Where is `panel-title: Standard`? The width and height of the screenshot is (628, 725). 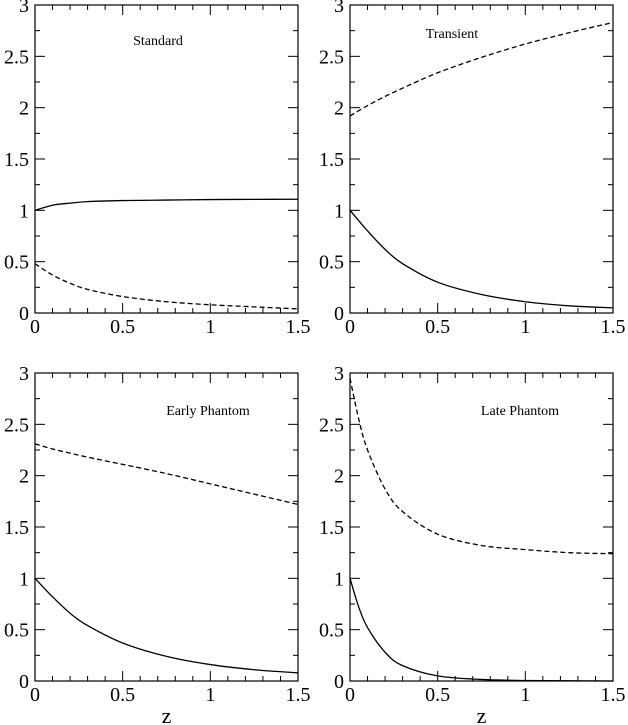 panel-title: Standard is located at coordinates (158, 41).